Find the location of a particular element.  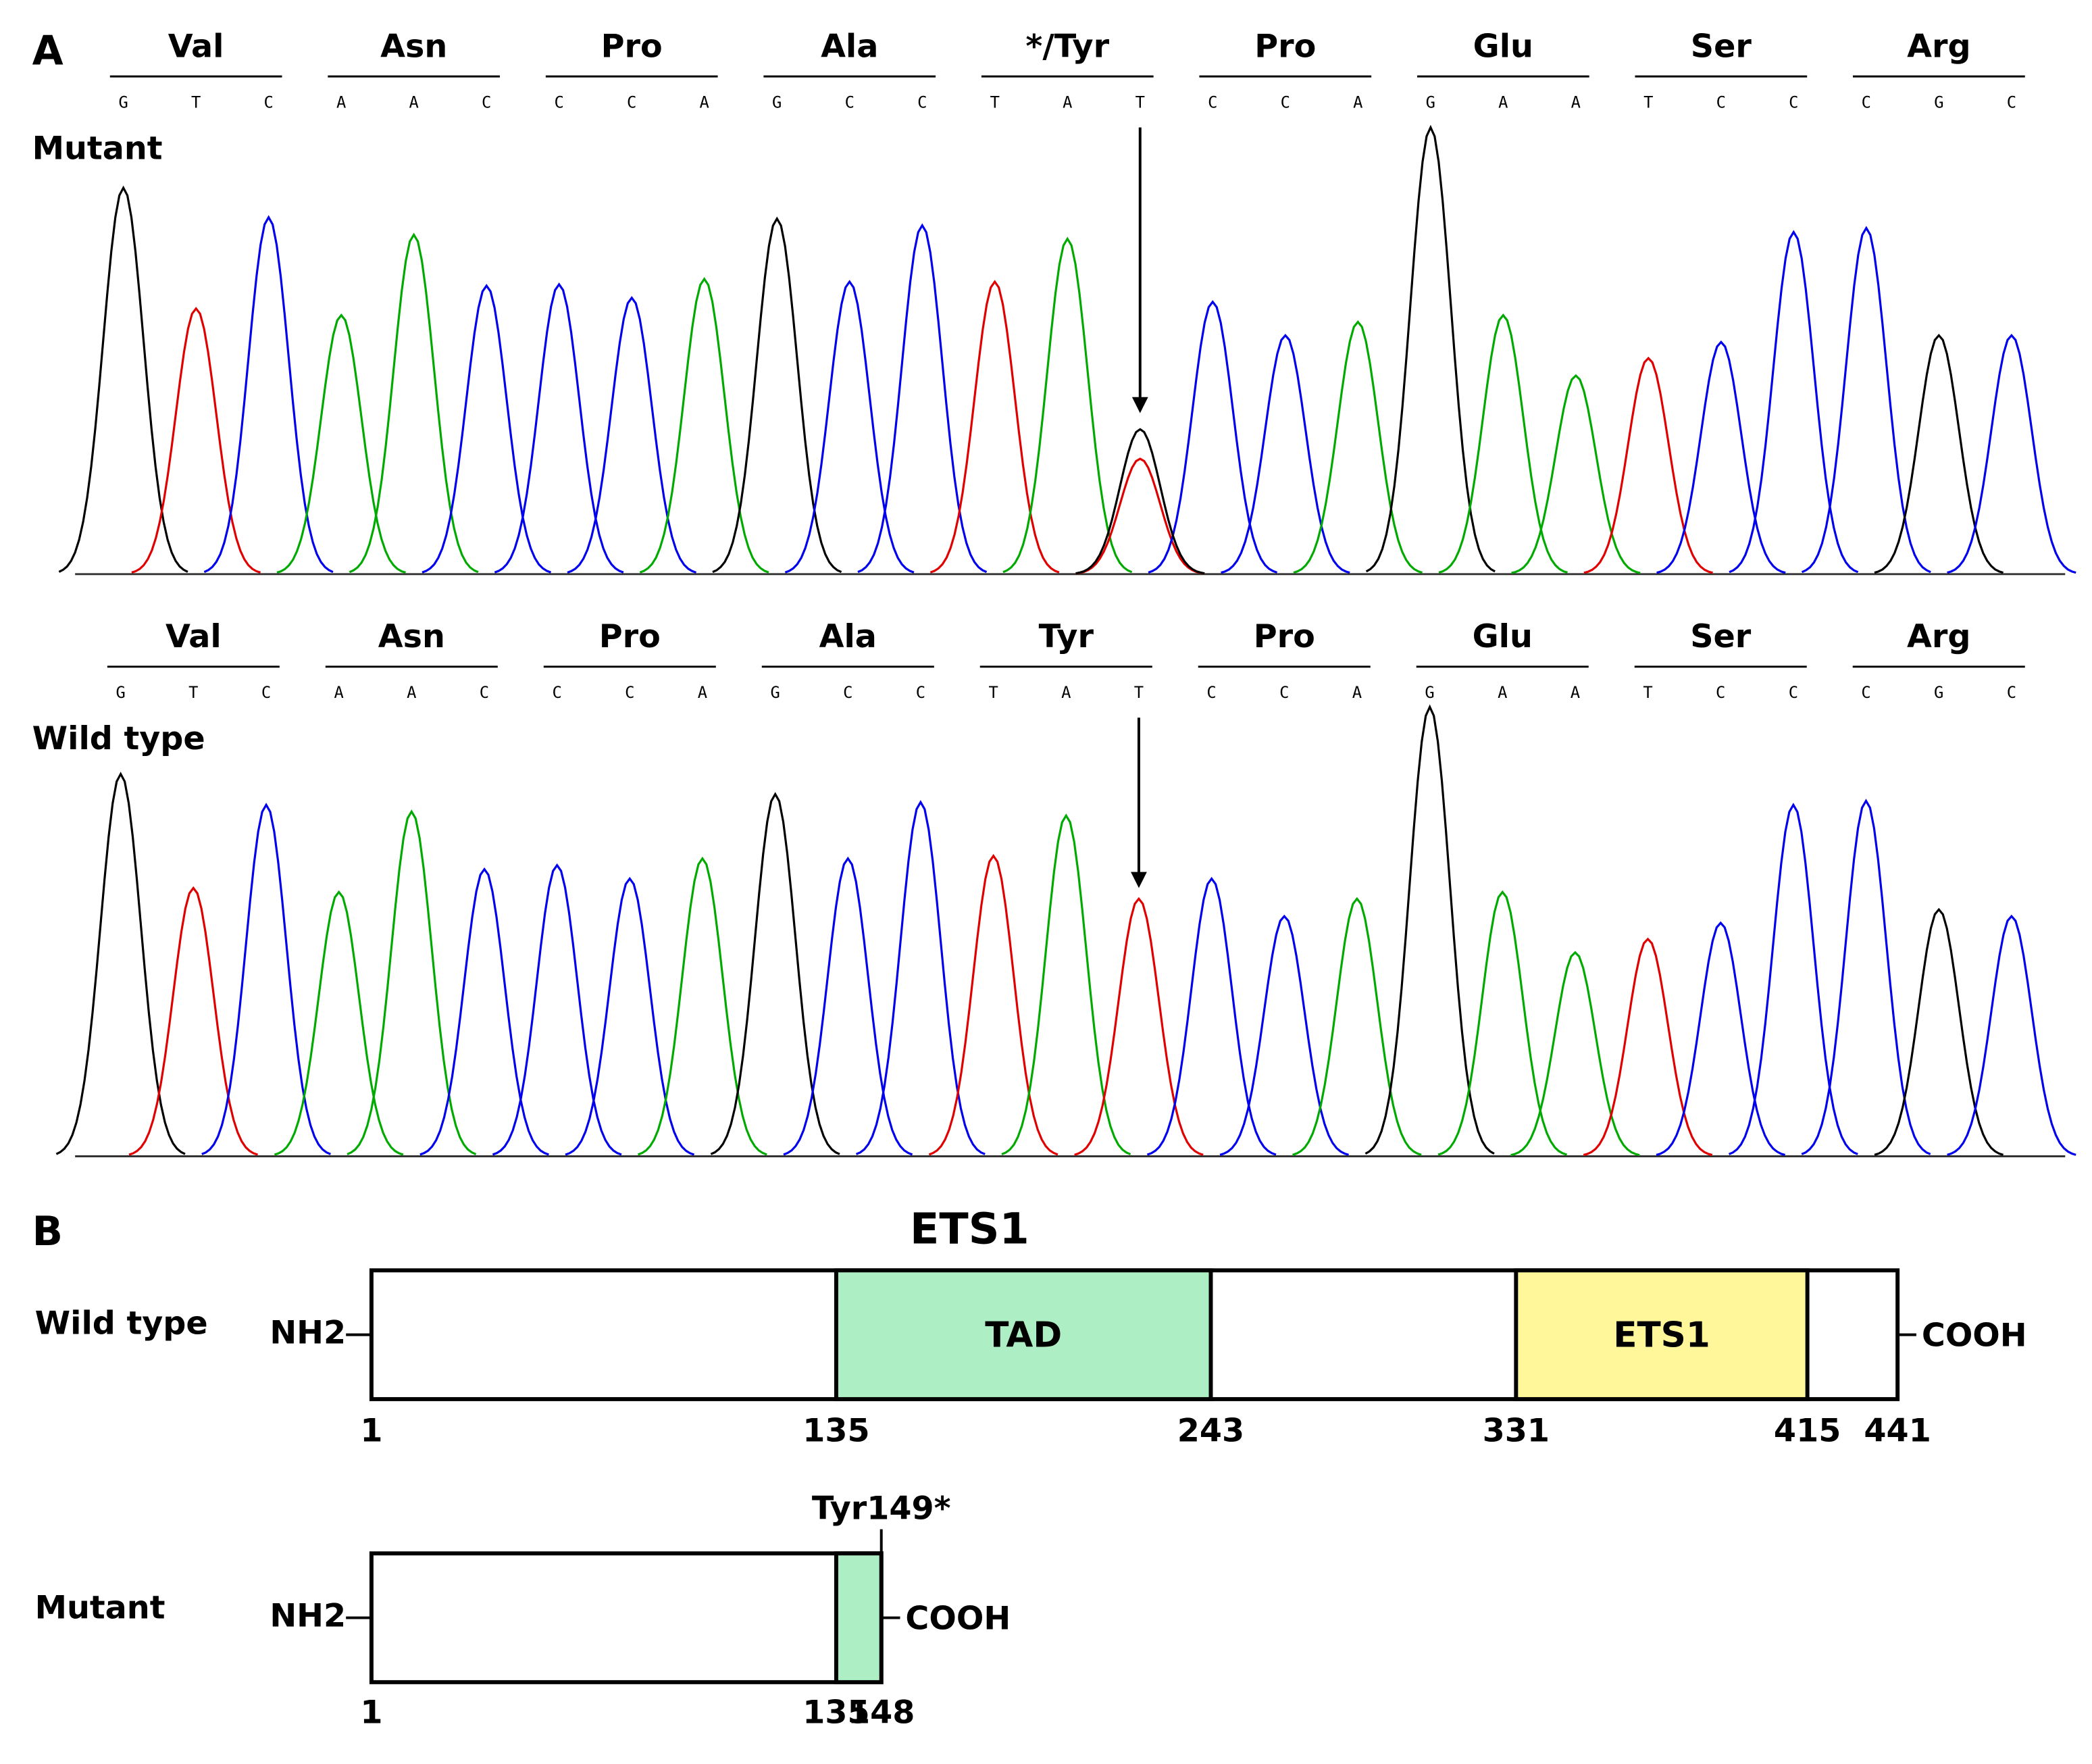

diagram-title: ETS1 is located at coordinates (969, 1228).